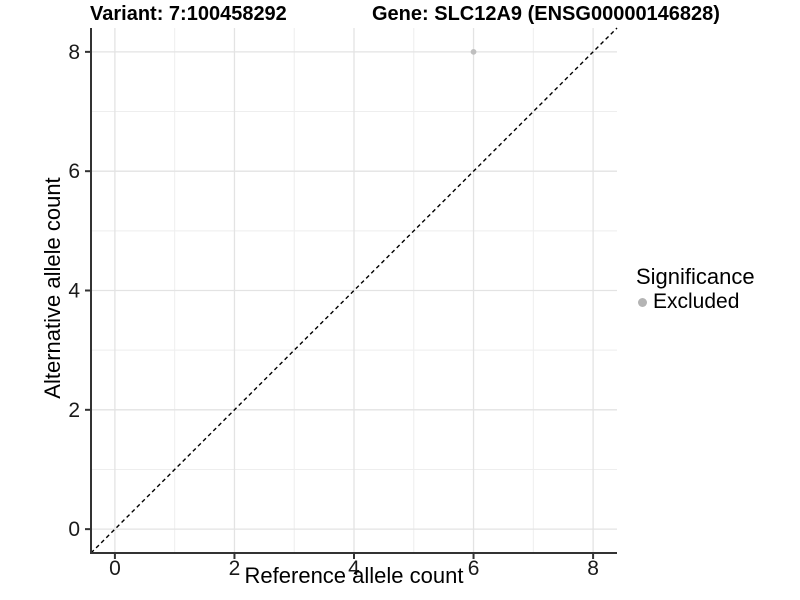  What do you see at coordinates (74, 171) in the screenshot?
I see `y-tick-label: 6` at bounding box center [74, 171].